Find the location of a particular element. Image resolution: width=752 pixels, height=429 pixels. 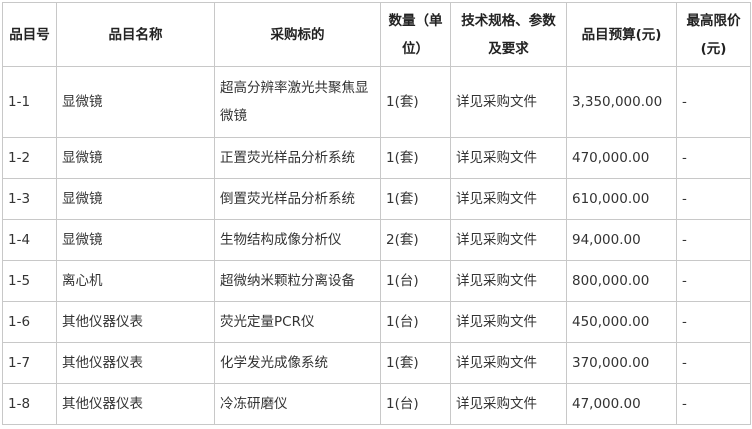

header-max-price: 最高限价(元) is located at coordinates (713, 34).